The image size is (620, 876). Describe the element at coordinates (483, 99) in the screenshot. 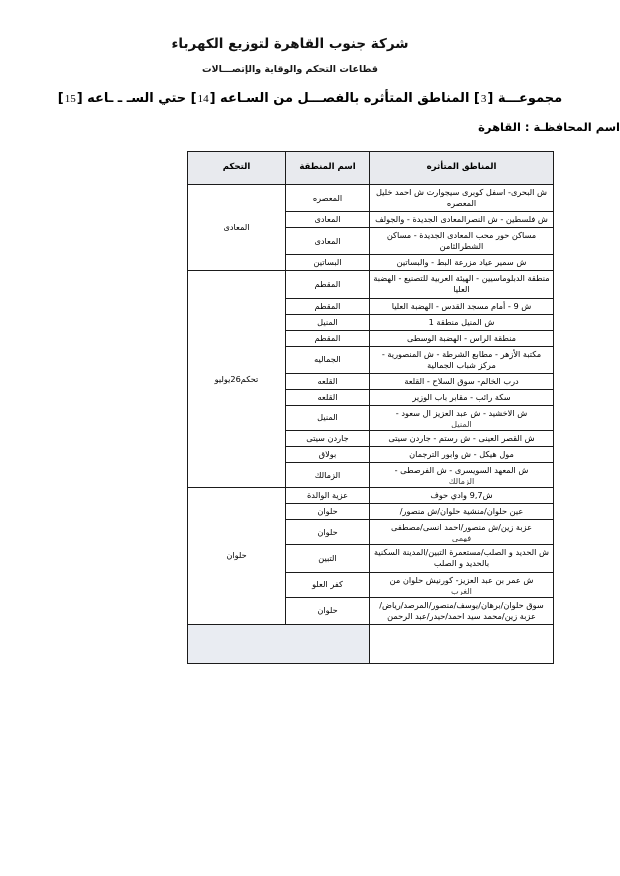

I see `group-number: 3` at that location.